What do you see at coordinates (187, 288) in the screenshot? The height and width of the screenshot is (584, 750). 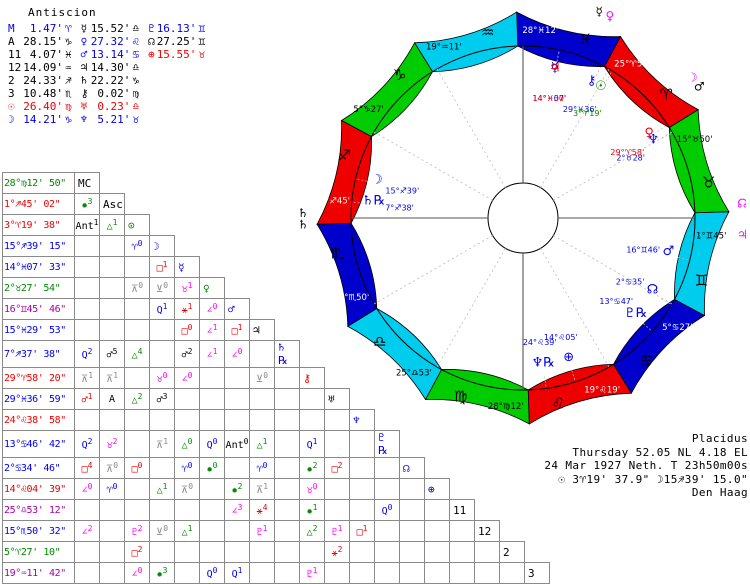 I see `aspect-cell: ♉1` at bounding box center [187, 288].